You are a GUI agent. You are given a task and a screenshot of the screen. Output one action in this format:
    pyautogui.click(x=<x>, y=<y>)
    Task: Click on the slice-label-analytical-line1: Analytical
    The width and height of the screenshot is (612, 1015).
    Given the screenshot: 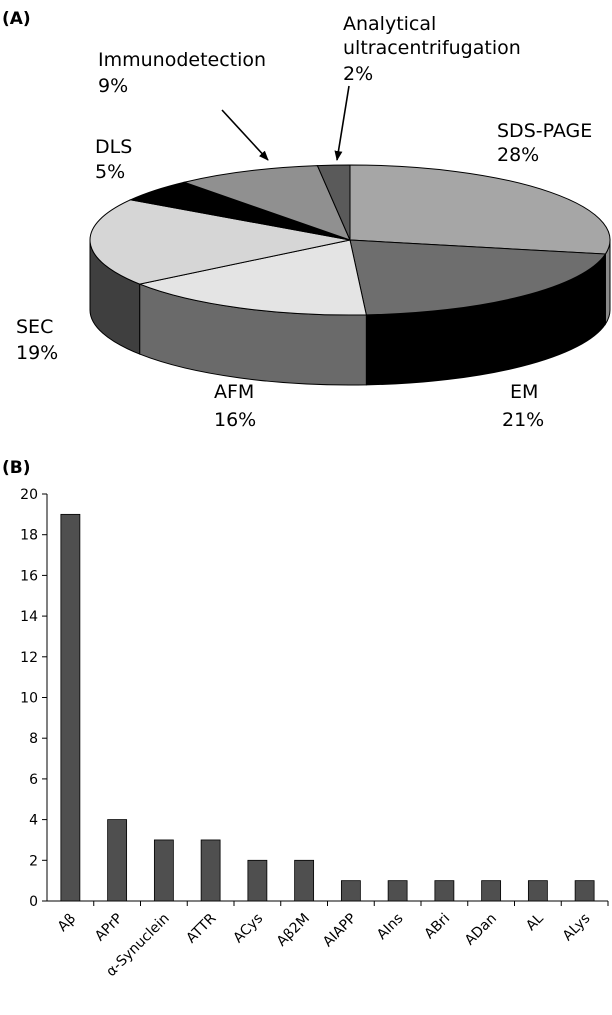 What is the action you would take?
    pyautogui.click(x=389, y=24)
    